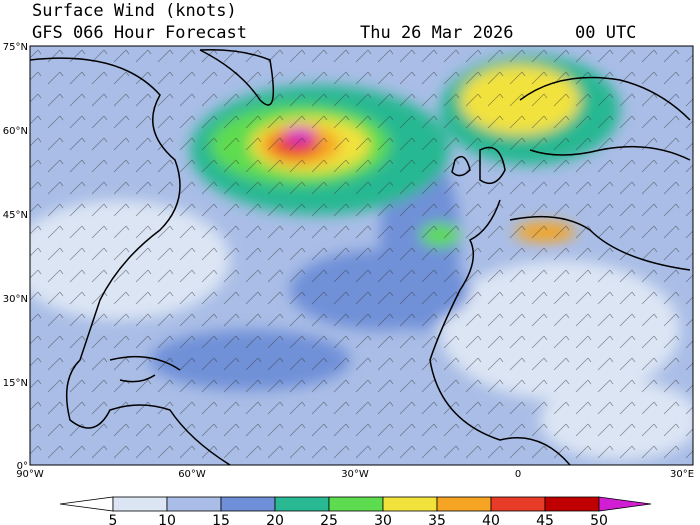  Describe the element at coordinates (275, 519) in the screenshot. I see `colorbar-label: 20` at that location.